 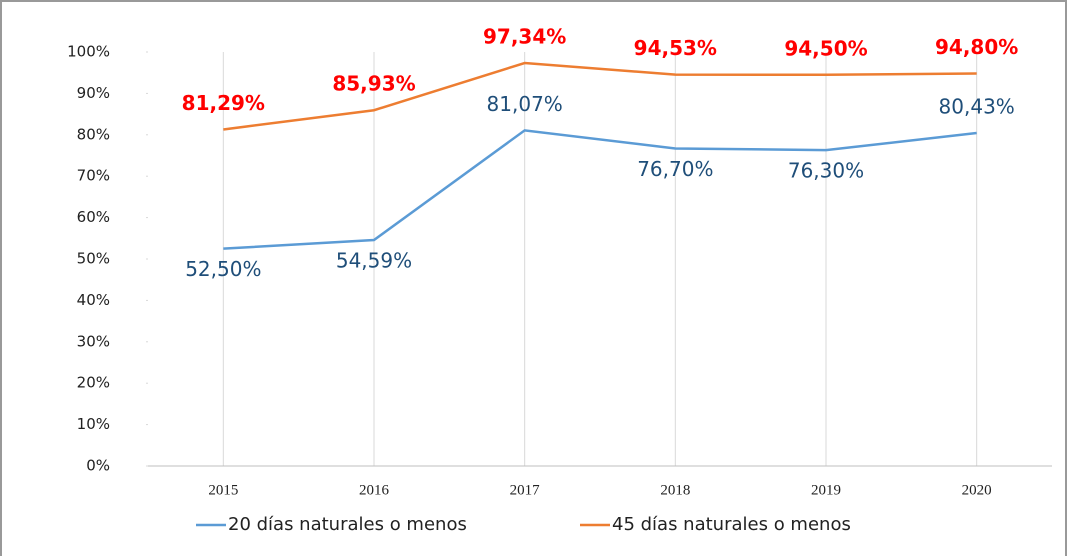 What do you see at coordinates (826, 171) in the screenshot?
I see `data-label: 76,30%` at bounding box center [826, 171].